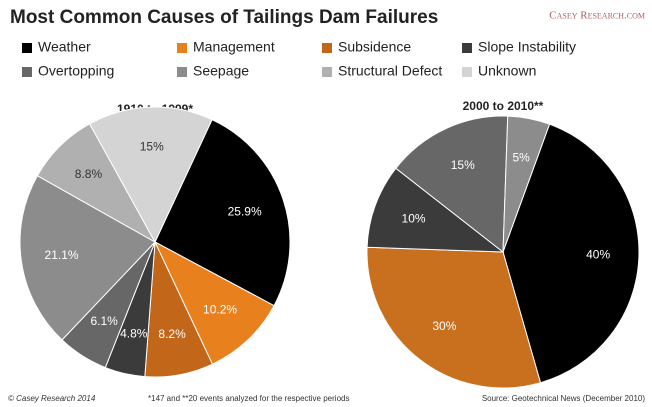 The image size is (652, 407). What do you see at coordinates (234, 47) in the screenshot?
I see `legend-label: Management` at bounding box center [234, 47].